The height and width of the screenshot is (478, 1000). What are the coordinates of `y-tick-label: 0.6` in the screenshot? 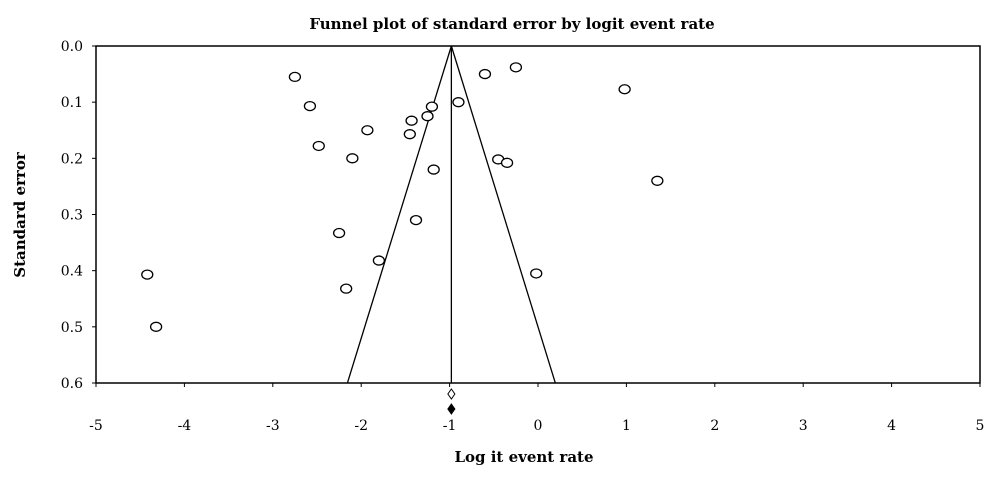 It's located at (72, 384).